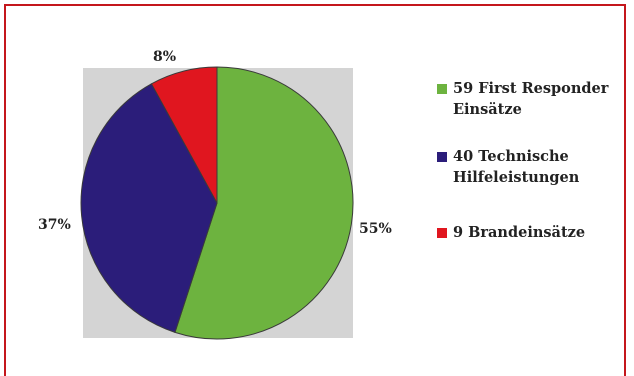 The image size is (634, 376). Describe the element at coordinates (184, 135) in the screenshot. I see `pie-slice-brand` at that location.